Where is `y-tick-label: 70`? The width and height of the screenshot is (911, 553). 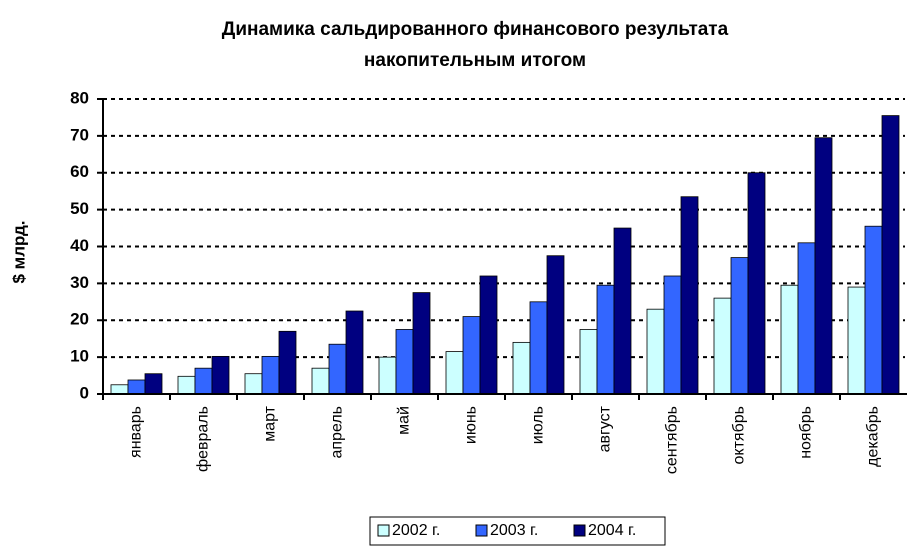
y-tick-label: 70 is located at coordinates (79, 134).